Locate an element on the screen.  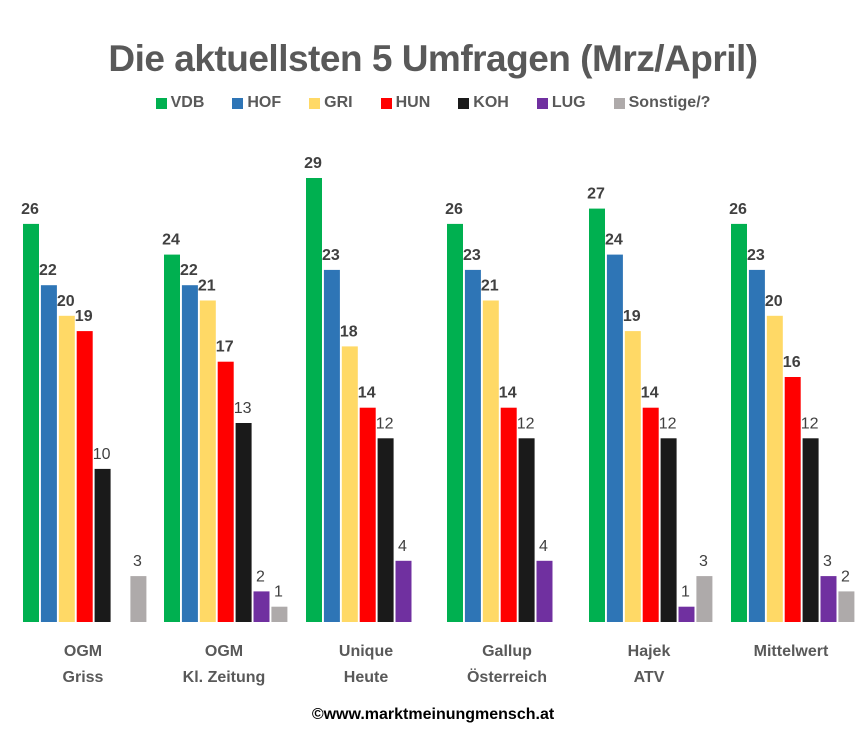
category-label: Hajek is located at coordinates (649, 651).